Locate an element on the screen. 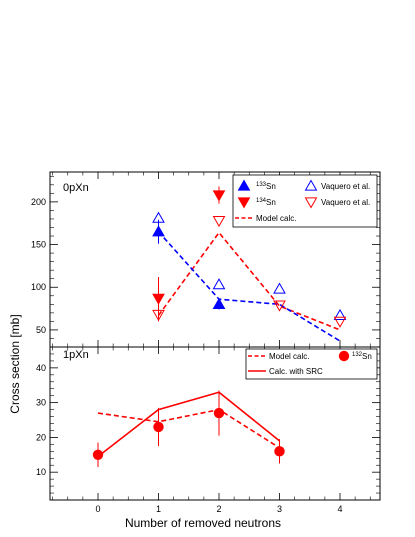 The width and height of the screenshot is (415, 537). legend-entry-label: 133Sn is located at coordinates (266, 186).